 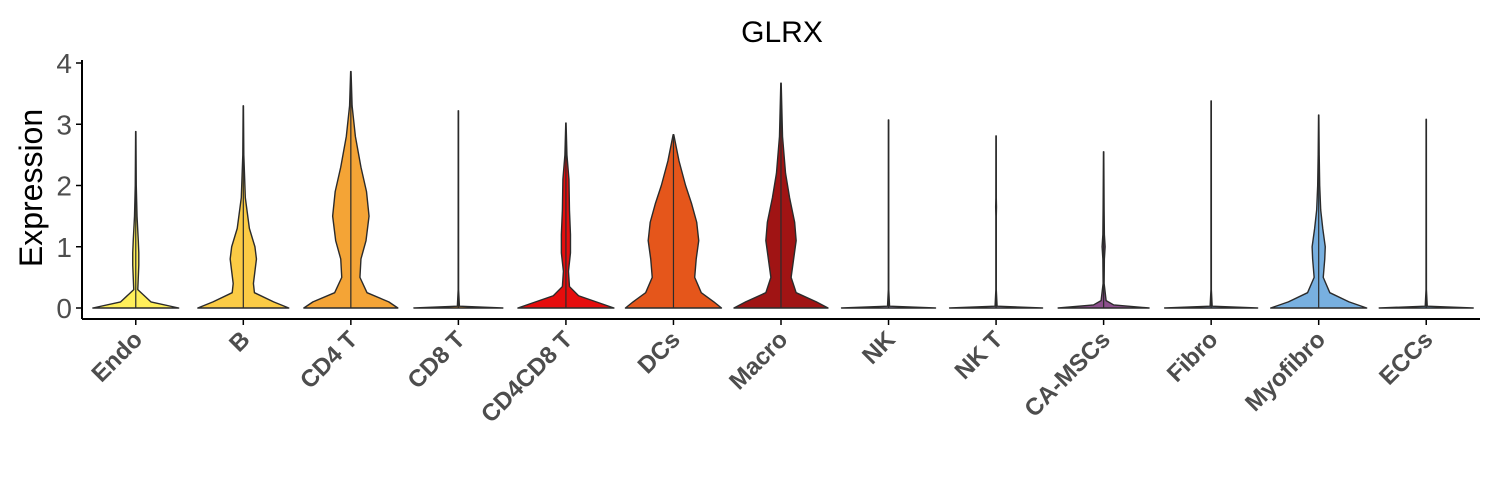 I want to click on x-tick-label: CD4CD8 T, so click(x=527, y=377).